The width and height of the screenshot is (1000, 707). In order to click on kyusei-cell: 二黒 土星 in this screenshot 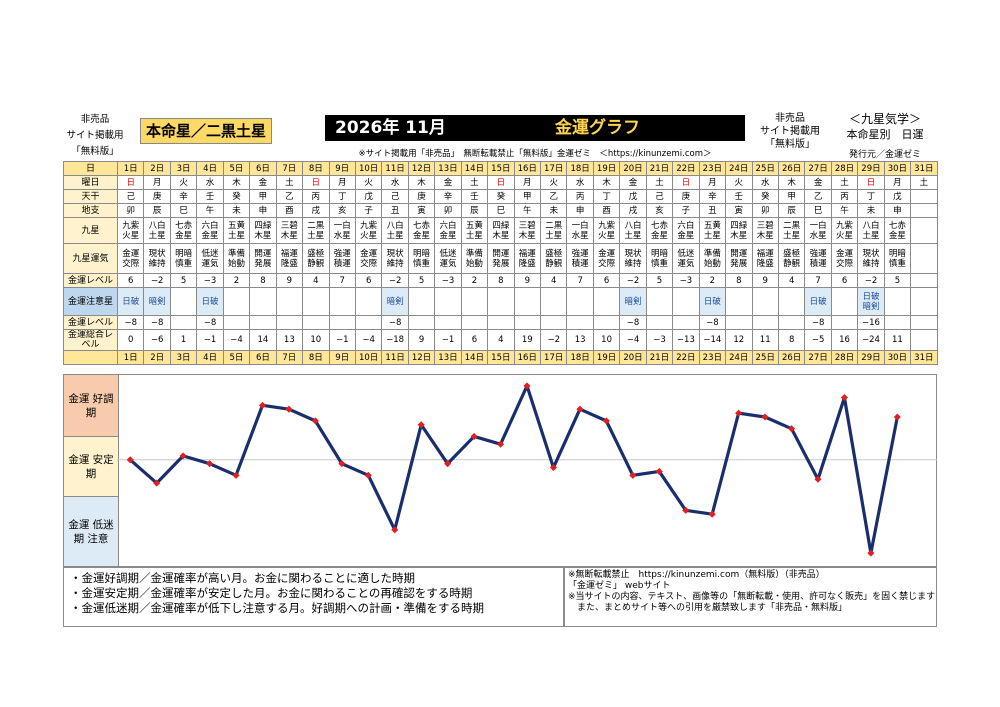, I will do `click(791, 230)`.